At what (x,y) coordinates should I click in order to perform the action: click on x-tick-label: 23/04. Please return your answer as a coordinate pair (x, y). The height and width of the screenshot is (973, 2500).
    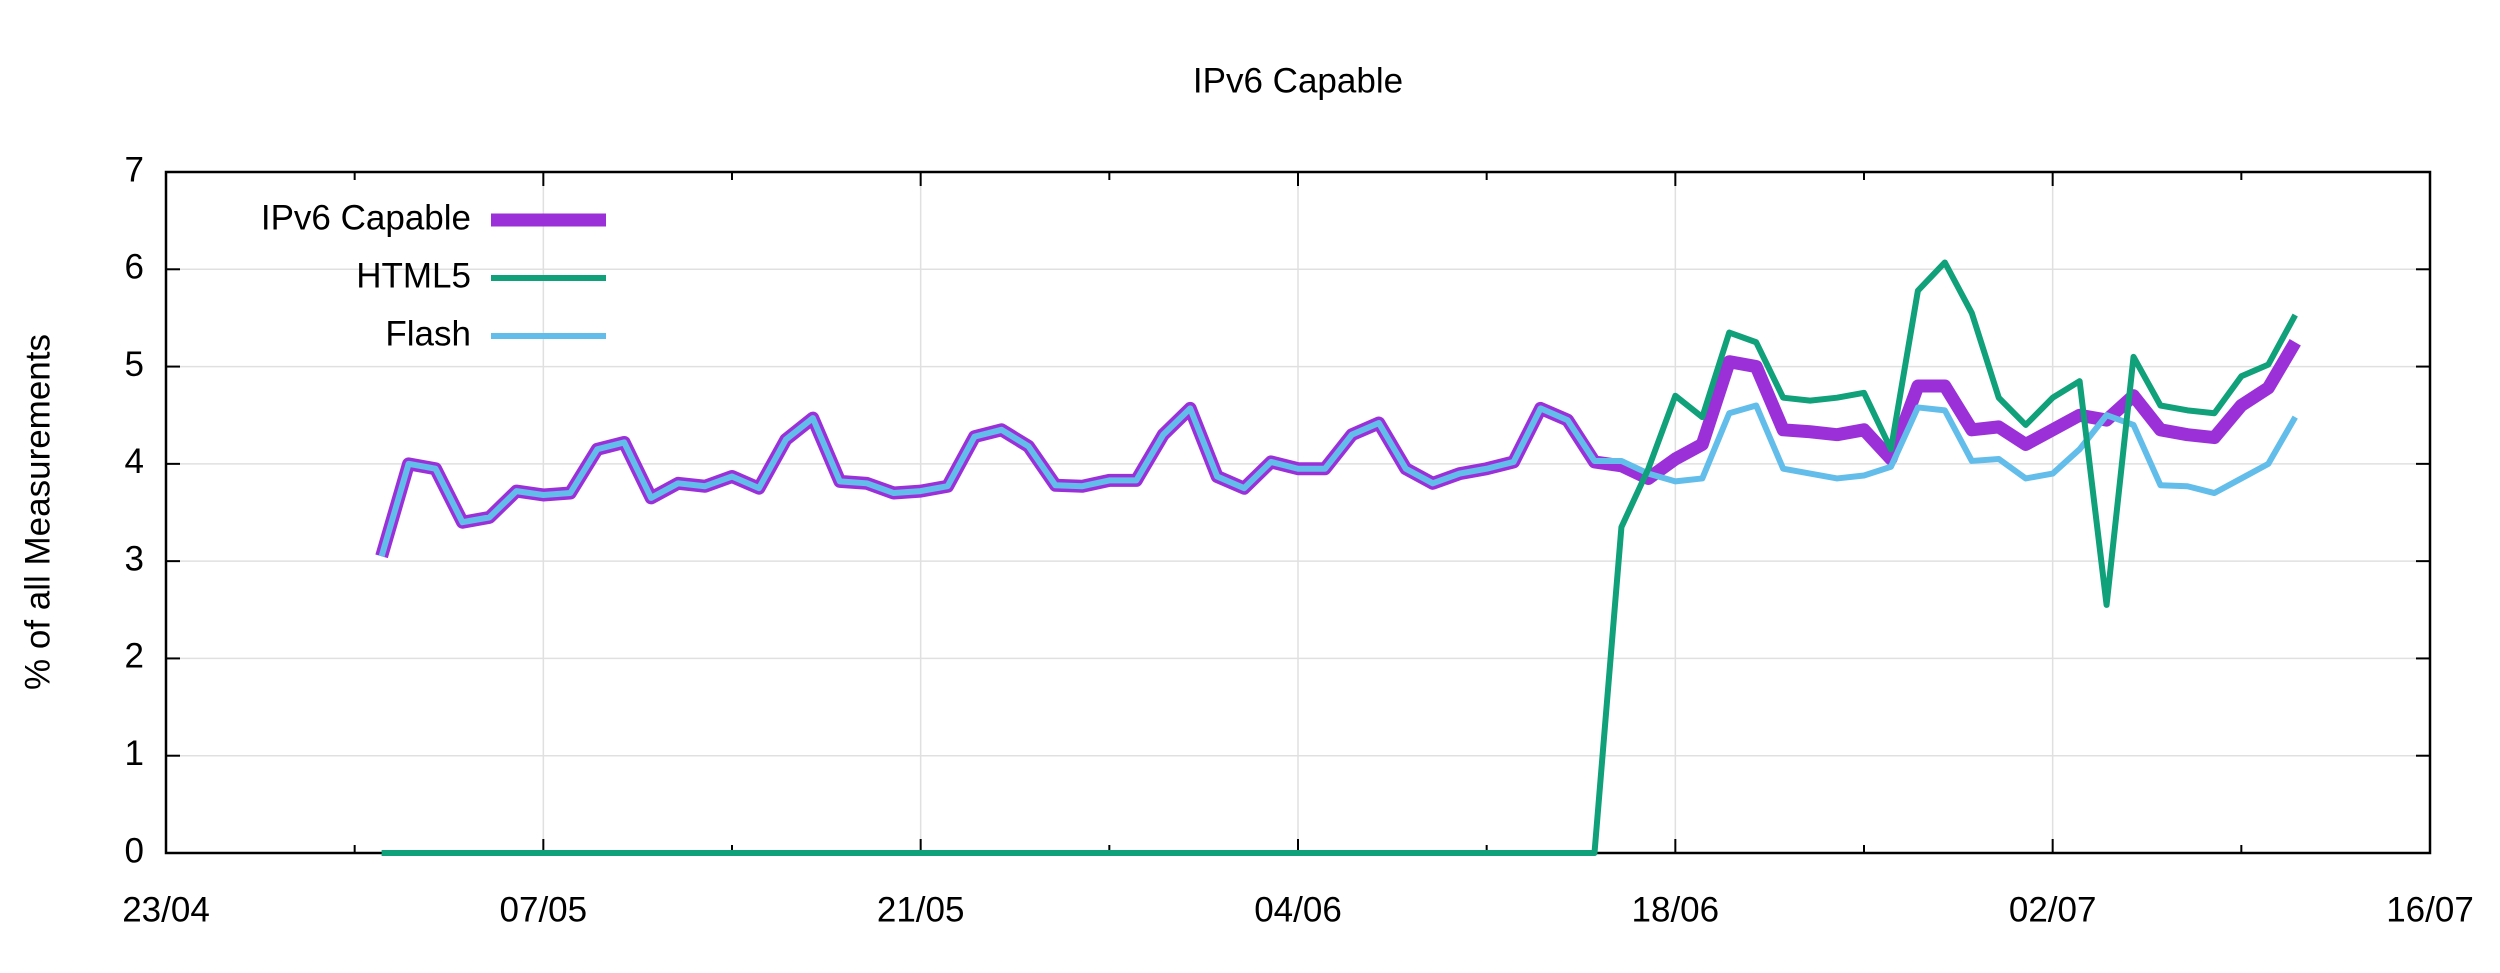
    Looking at the image, I should click on (166, 909).